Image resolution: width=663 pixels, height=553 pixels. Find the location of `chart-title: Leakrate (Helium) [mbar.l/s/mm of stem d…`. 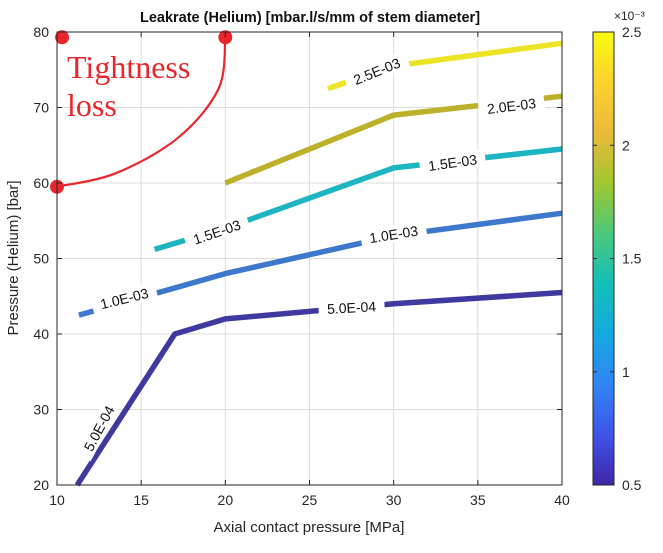

chart-title: Leakrate (Helium) [mbar.l/s/mm of stem d… is located at coordinates (310, 18).